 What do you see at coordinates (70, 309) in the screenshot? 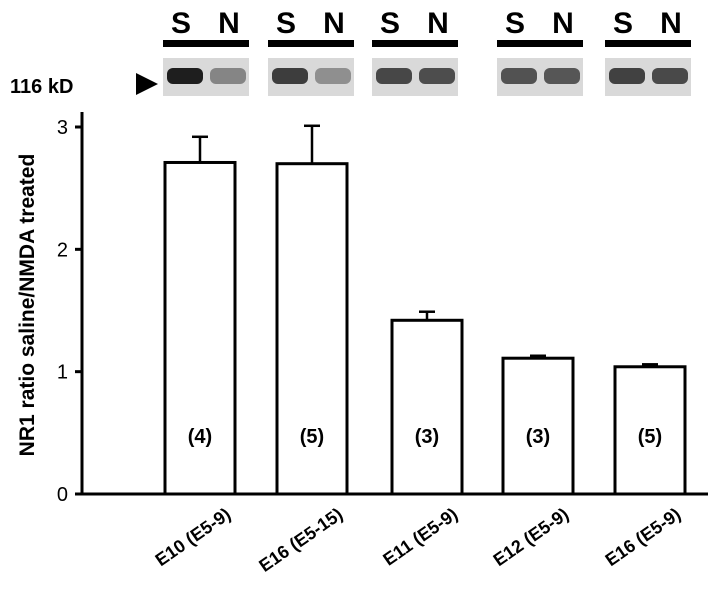
I see `y-axis: 0 1 2 3` at bounding box center [70, 309].